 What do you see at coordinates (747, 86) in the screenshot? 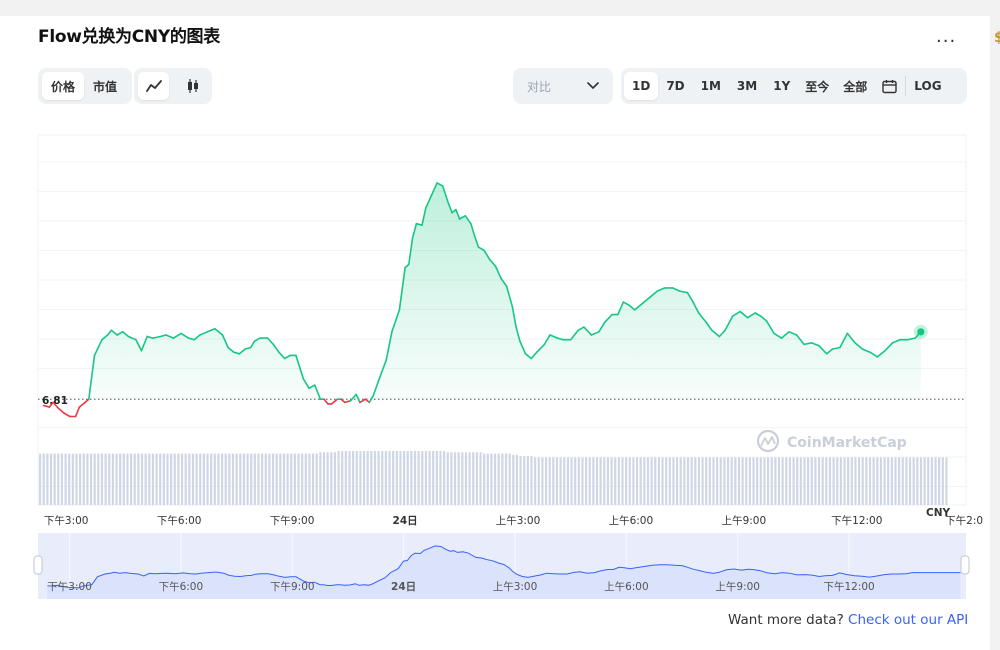
I see `range-3m: 3M` at bounding box center [747, 86].